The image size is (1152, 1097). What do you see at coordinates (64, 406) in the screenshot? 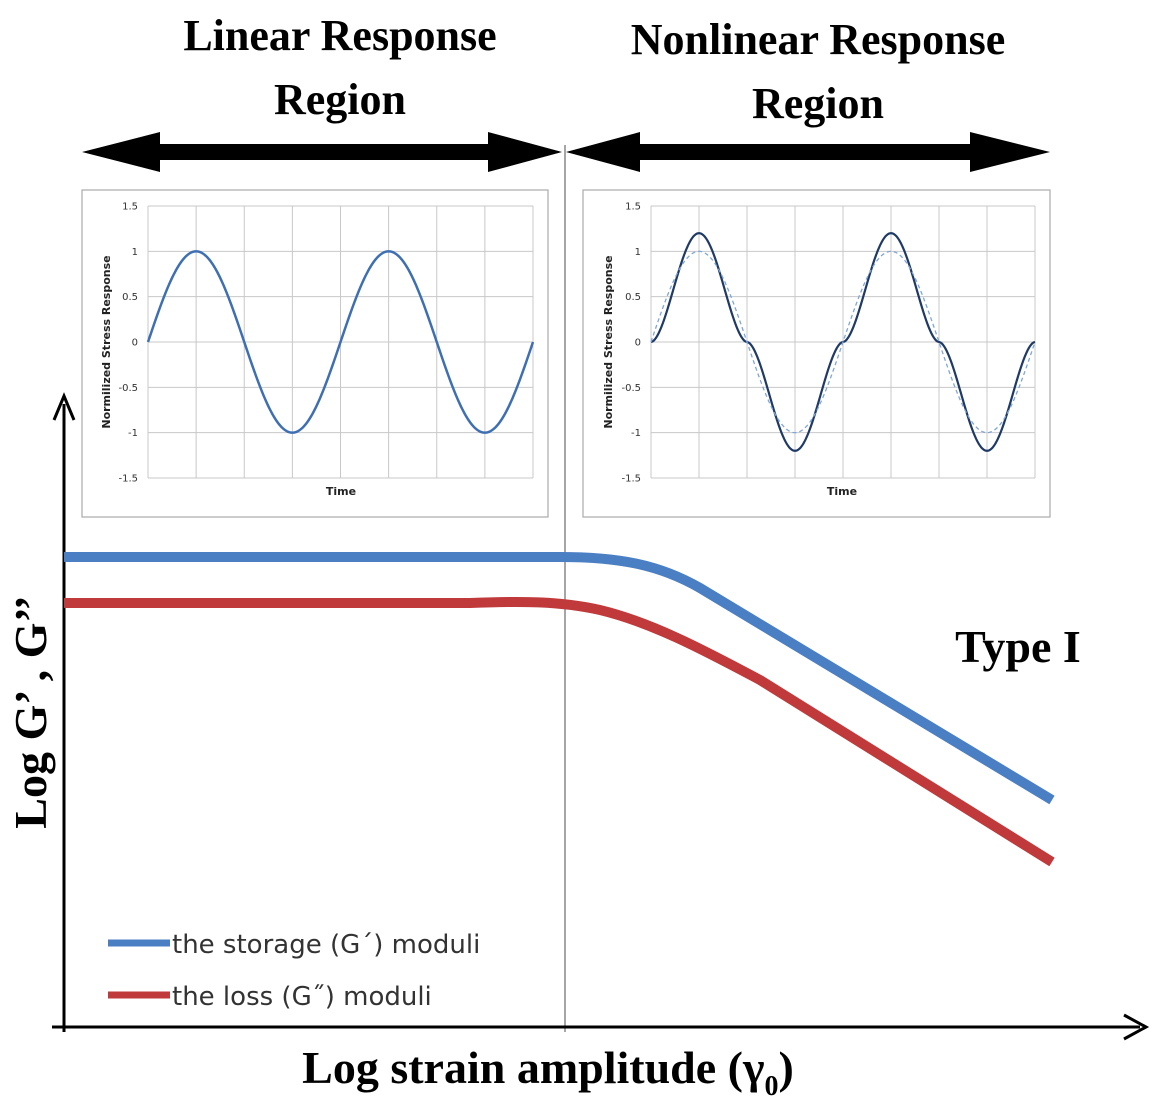
I see `y-axis-arrowhead` at bounding box center [64, 406].